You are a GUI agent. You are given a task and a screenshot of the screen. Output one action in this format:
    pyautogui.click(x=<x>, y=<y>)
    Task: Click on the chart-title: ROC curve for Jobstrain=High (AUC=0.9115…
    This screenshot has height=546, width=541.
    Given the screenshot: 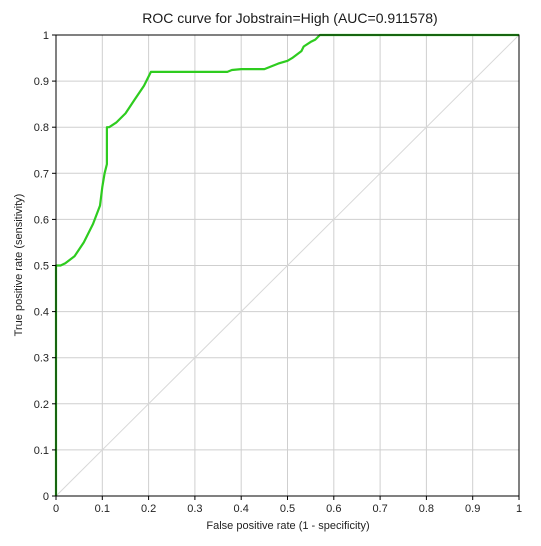 What is the action you would take?
    pyautogui.click(x=289, y=18)
    